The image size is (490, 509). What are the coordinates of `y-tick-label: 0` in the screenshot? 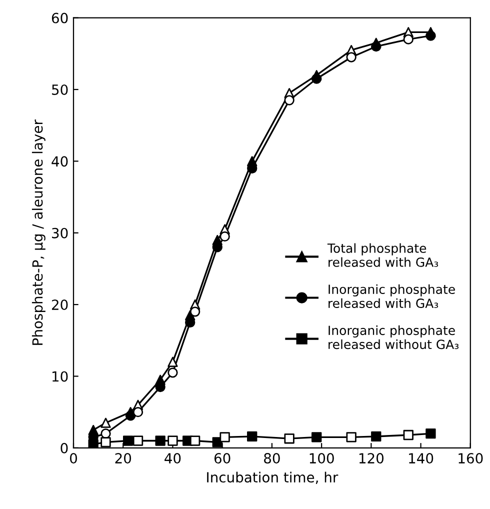 It's located at (64, 448).